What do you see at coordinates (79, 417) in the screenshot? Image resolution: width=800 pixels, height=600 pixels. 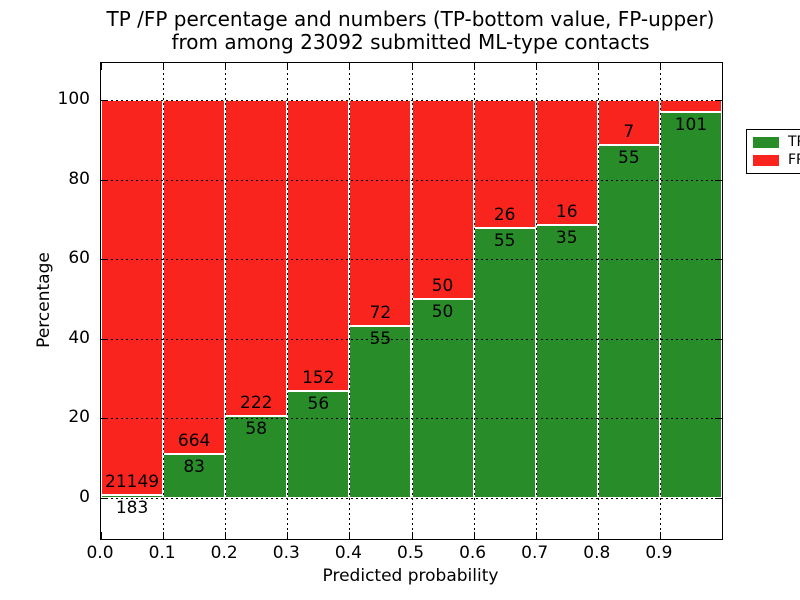 I see `y-tick-label: 20` at bounding box center [79, 417].